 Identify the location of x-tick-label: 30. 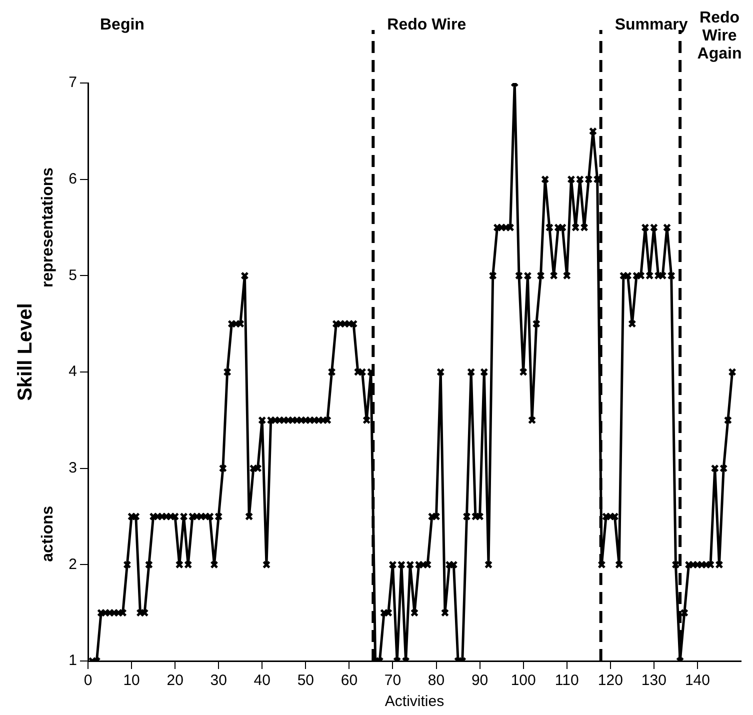
(218, 681).